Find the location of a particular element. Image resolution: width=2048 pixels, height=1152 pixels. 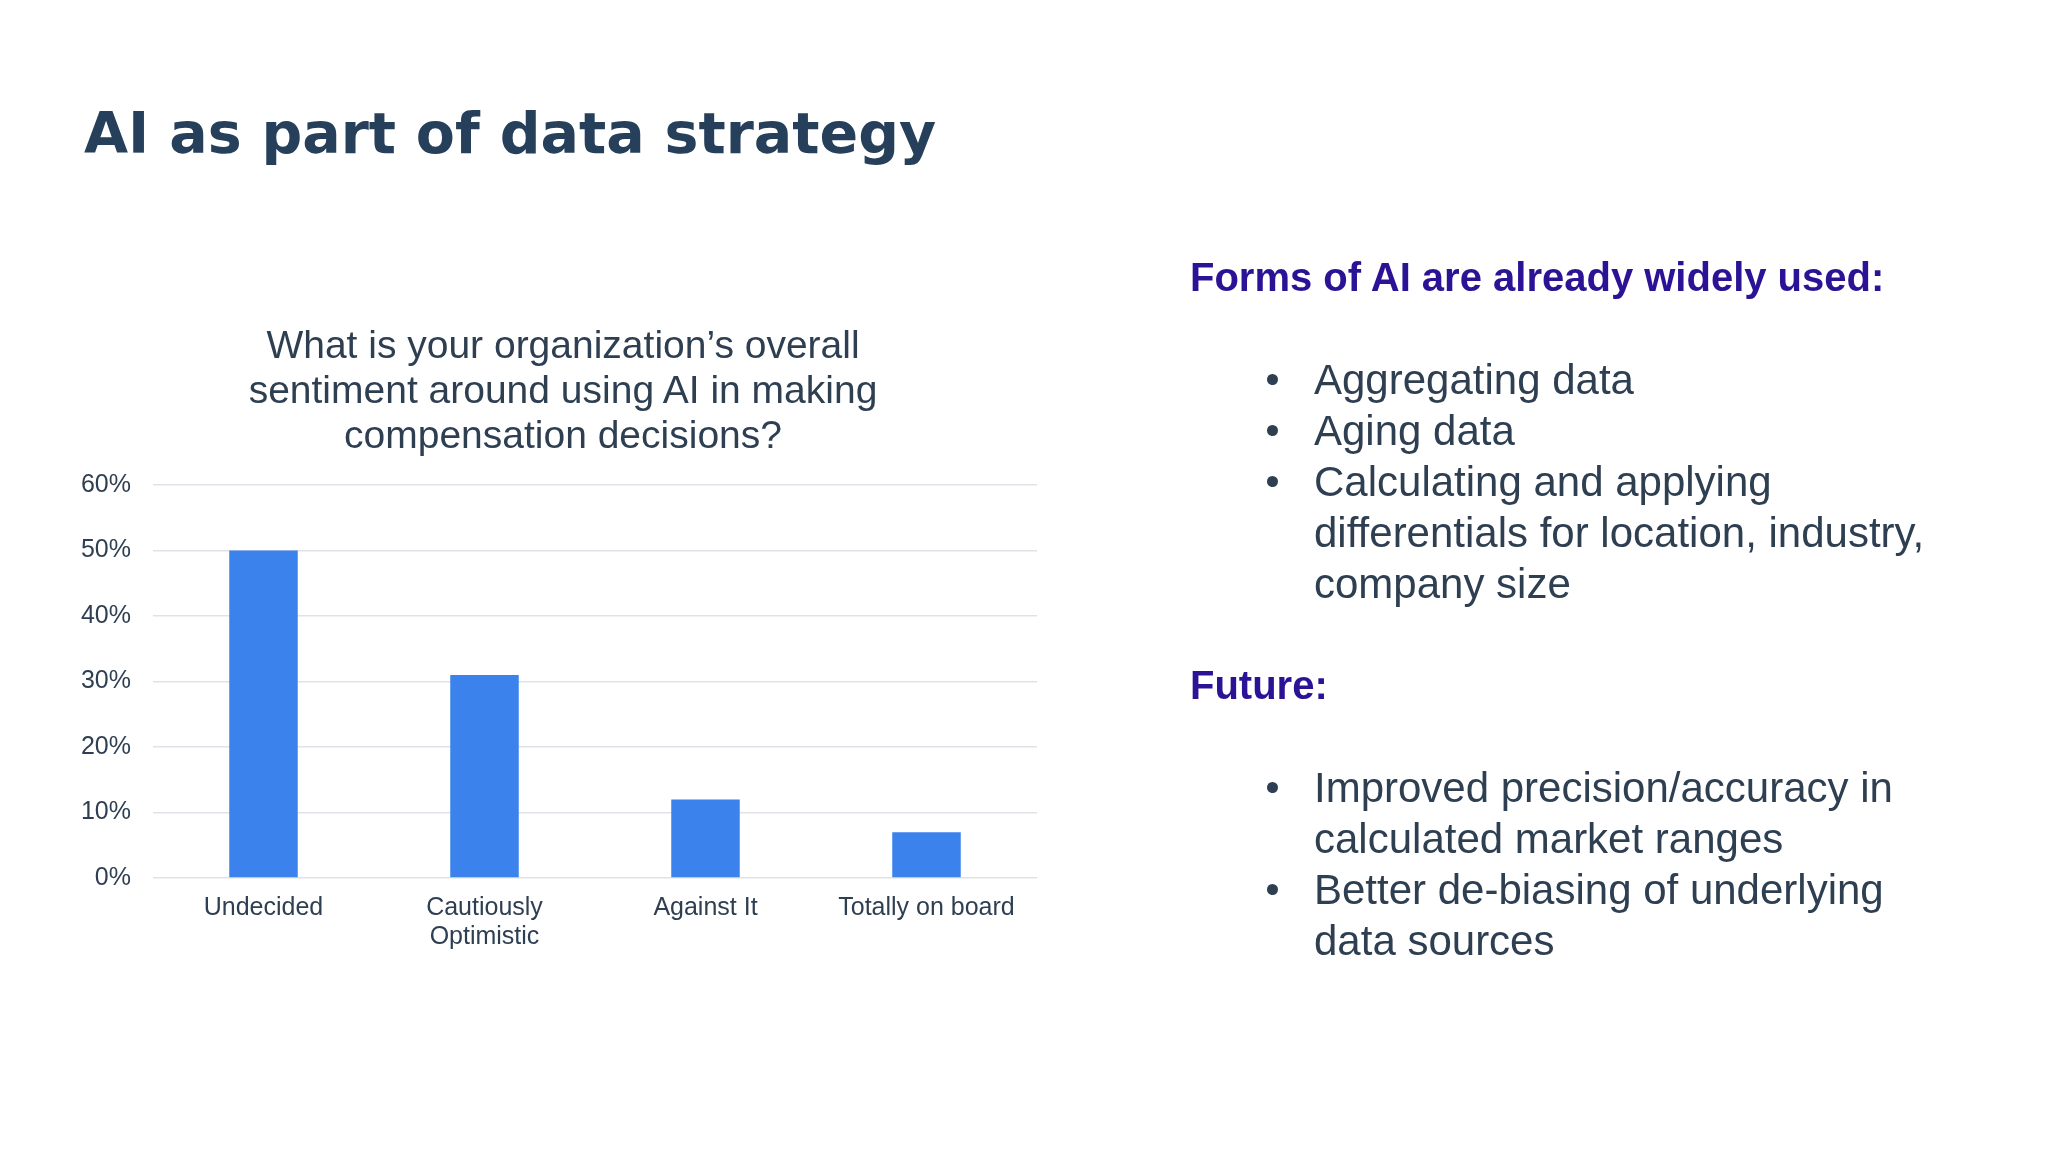

chart-subtitle: What is your organization’s overall sentiment around using AI in making compensation decisions? is located at coordinates (563, 389).